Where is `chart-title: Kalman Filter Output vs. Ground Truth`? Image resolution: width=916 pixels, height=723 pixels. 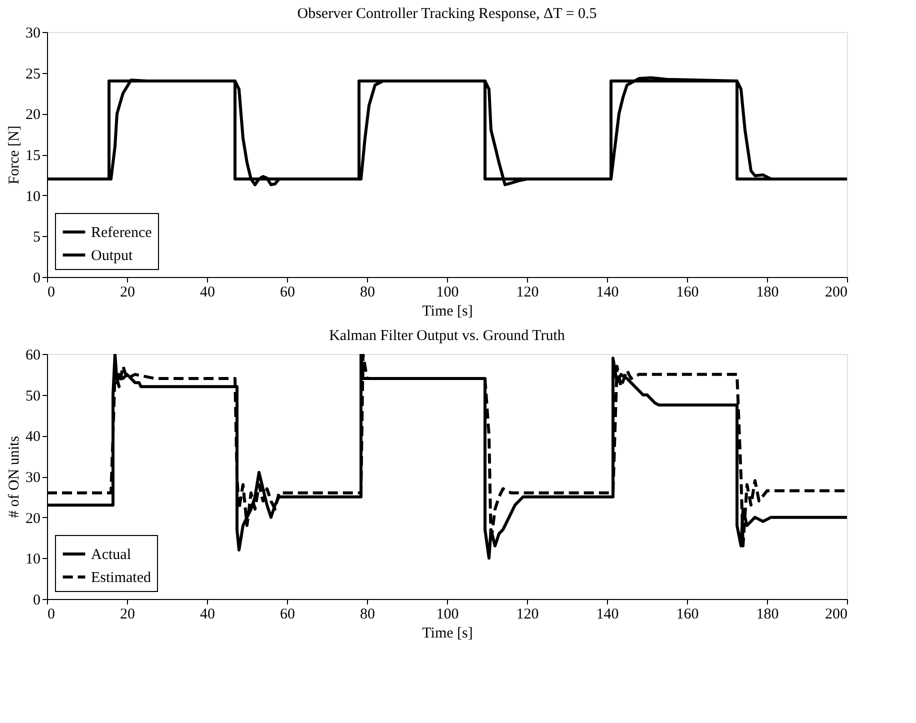 chart-title: Kalman Filter Output vs. Ground Truth is located at coordinates (447, 336).